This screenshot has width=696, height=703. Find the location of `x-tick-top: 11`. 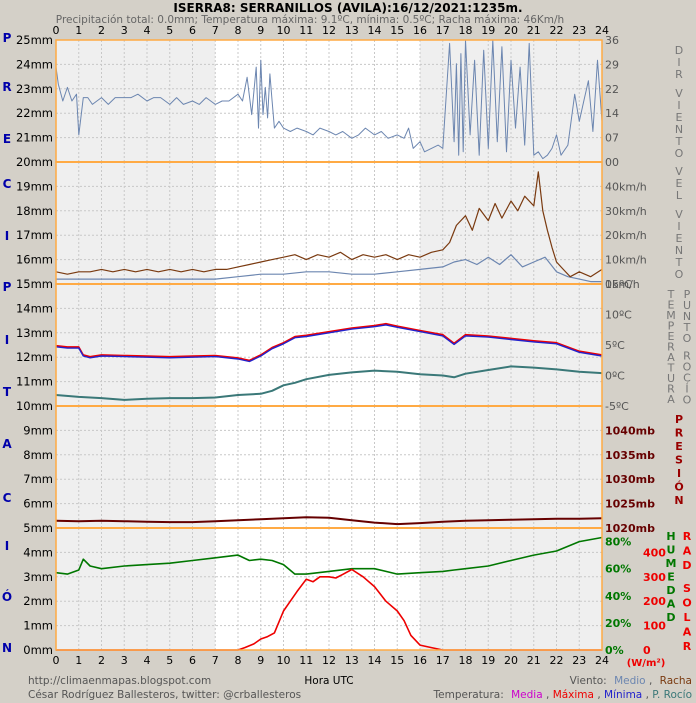

x-tick-top: 11 is located at coordinates (306, 30).